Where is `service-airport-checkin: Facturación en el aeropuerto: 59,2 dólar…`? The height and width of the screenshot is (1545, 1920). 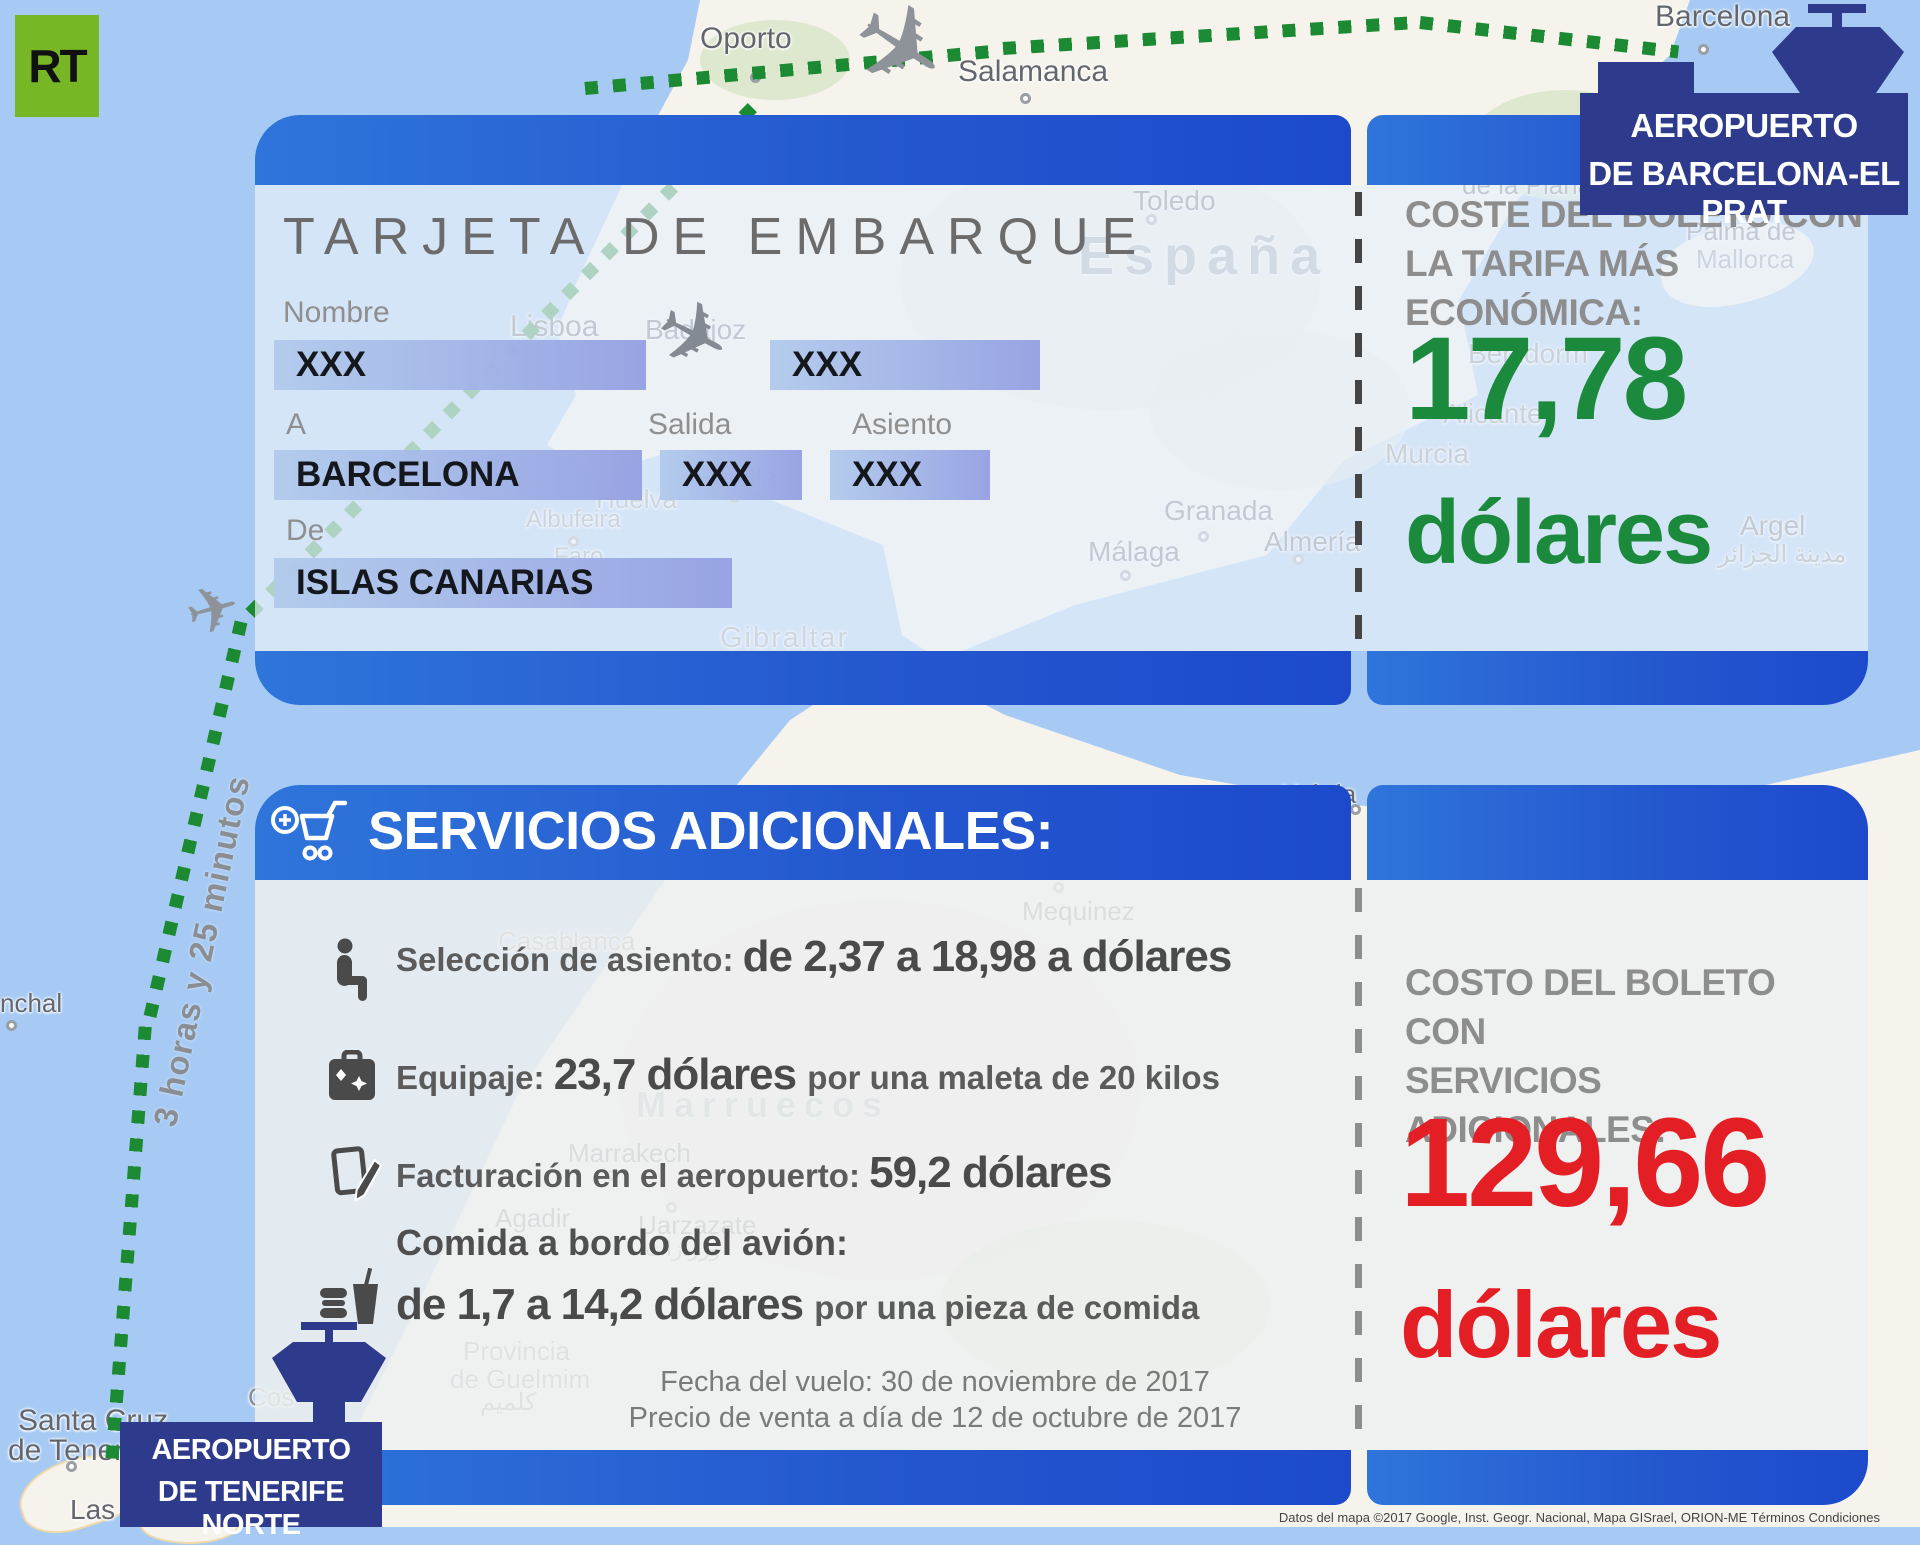
service-airport-checkin: Facturación en el aeropuerto: 59,2 dólar… is located at coordinates (754, 1172).